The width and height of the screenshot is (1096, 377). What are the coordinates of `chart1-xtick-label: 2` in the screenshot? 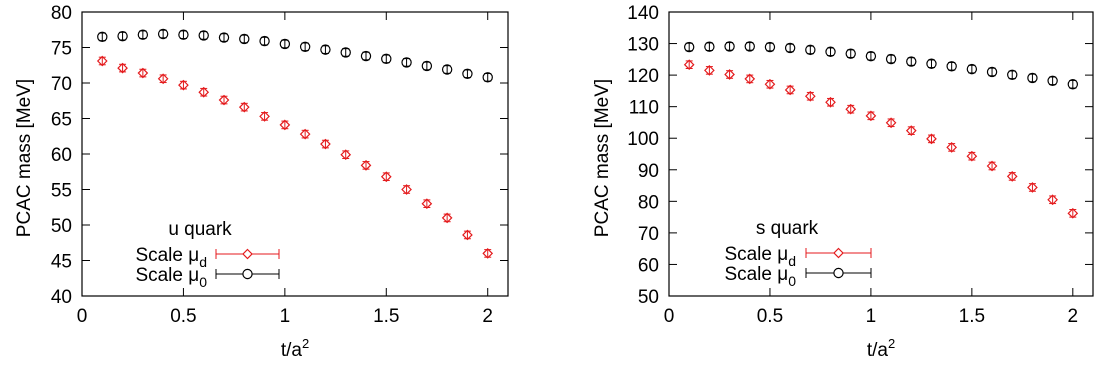 It's located at (487, 316).